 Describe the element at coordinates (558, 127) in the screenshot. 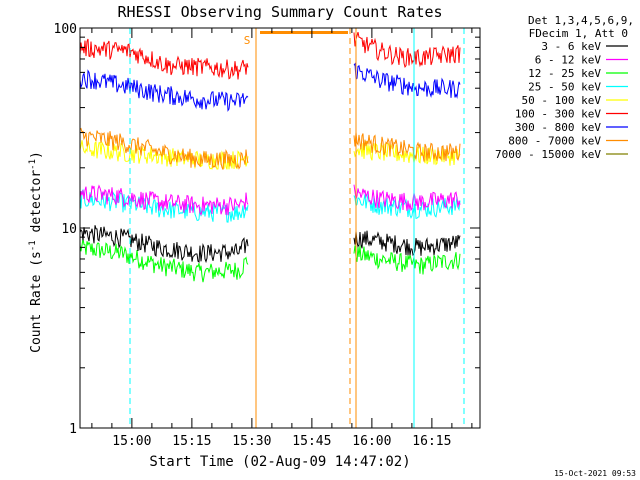

I see `legend-entry-label: 300 - 800 keV` at that location.